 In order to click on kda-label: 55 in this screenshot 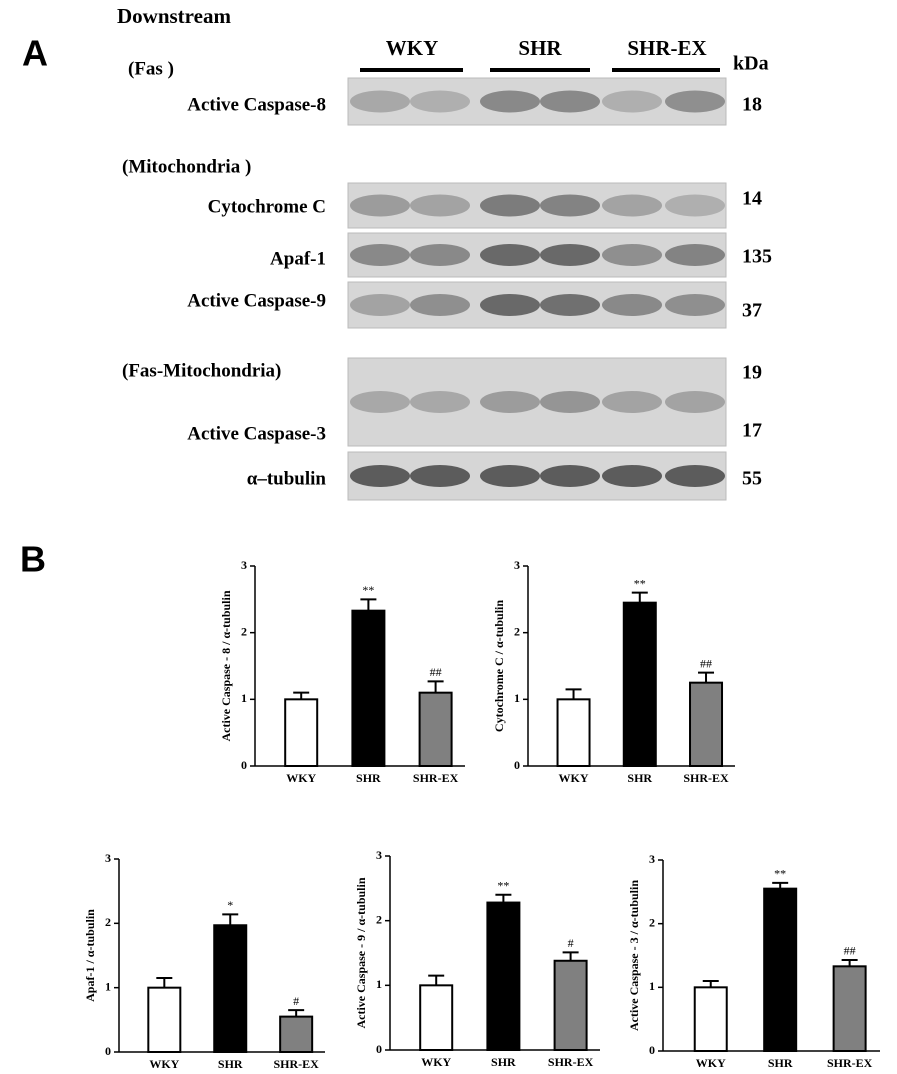, I will do `click(752, 479)`.